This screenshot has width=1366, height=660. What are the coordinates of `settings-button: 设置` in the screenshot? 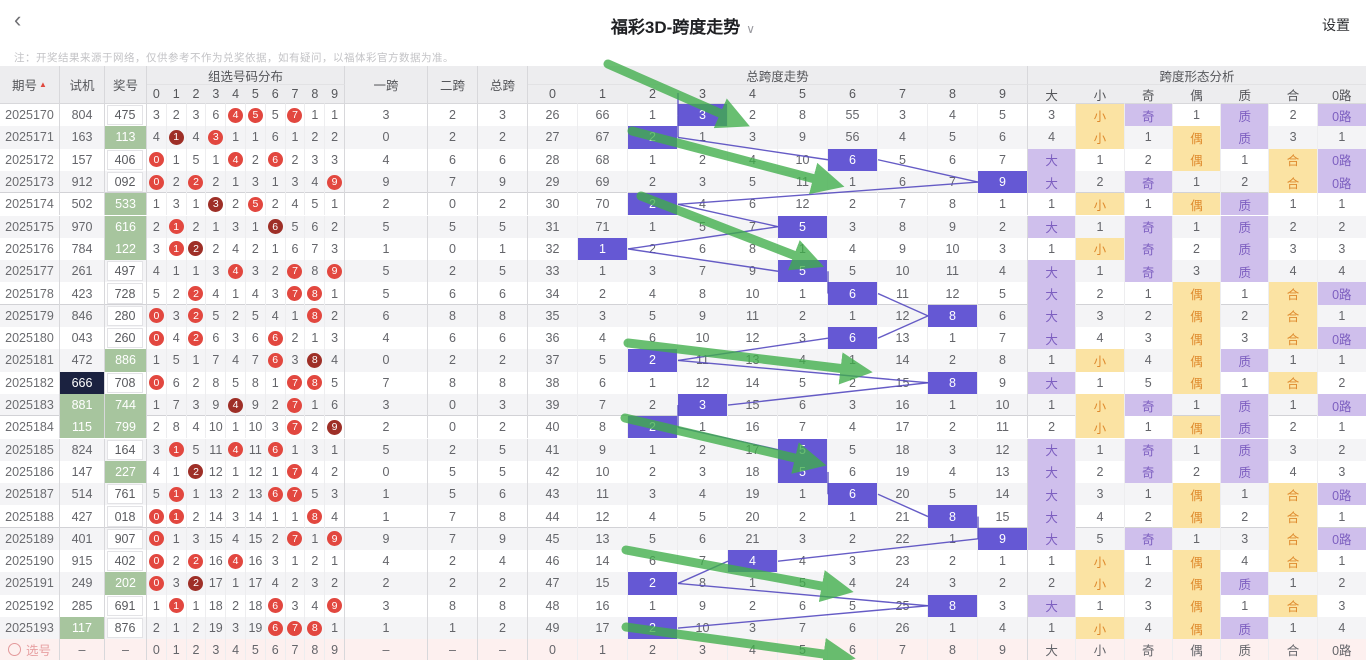 It's located at (1336, 25).